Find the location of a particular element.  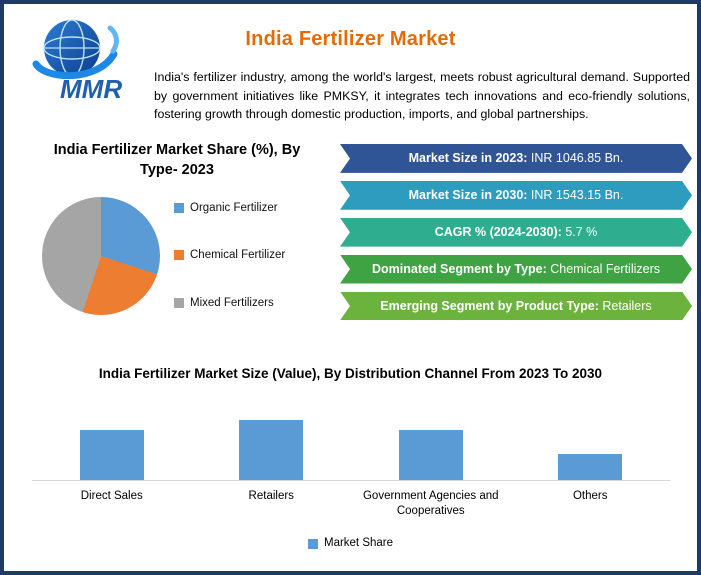

pie-legend-item-mixed-fertilizers: Mixed Fertilizers is located at coordinates (229, 303).